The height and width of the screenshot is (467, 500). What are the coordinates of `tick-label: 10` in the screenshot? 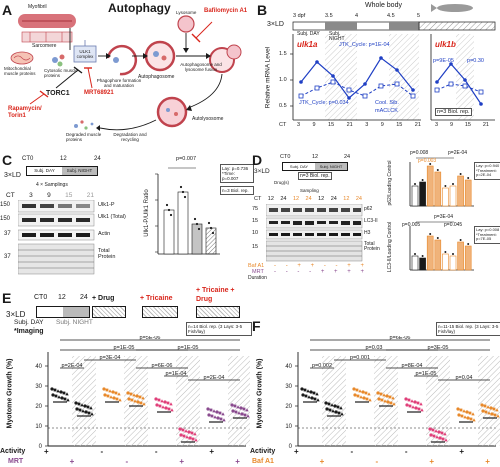 It's located at (288, 427).